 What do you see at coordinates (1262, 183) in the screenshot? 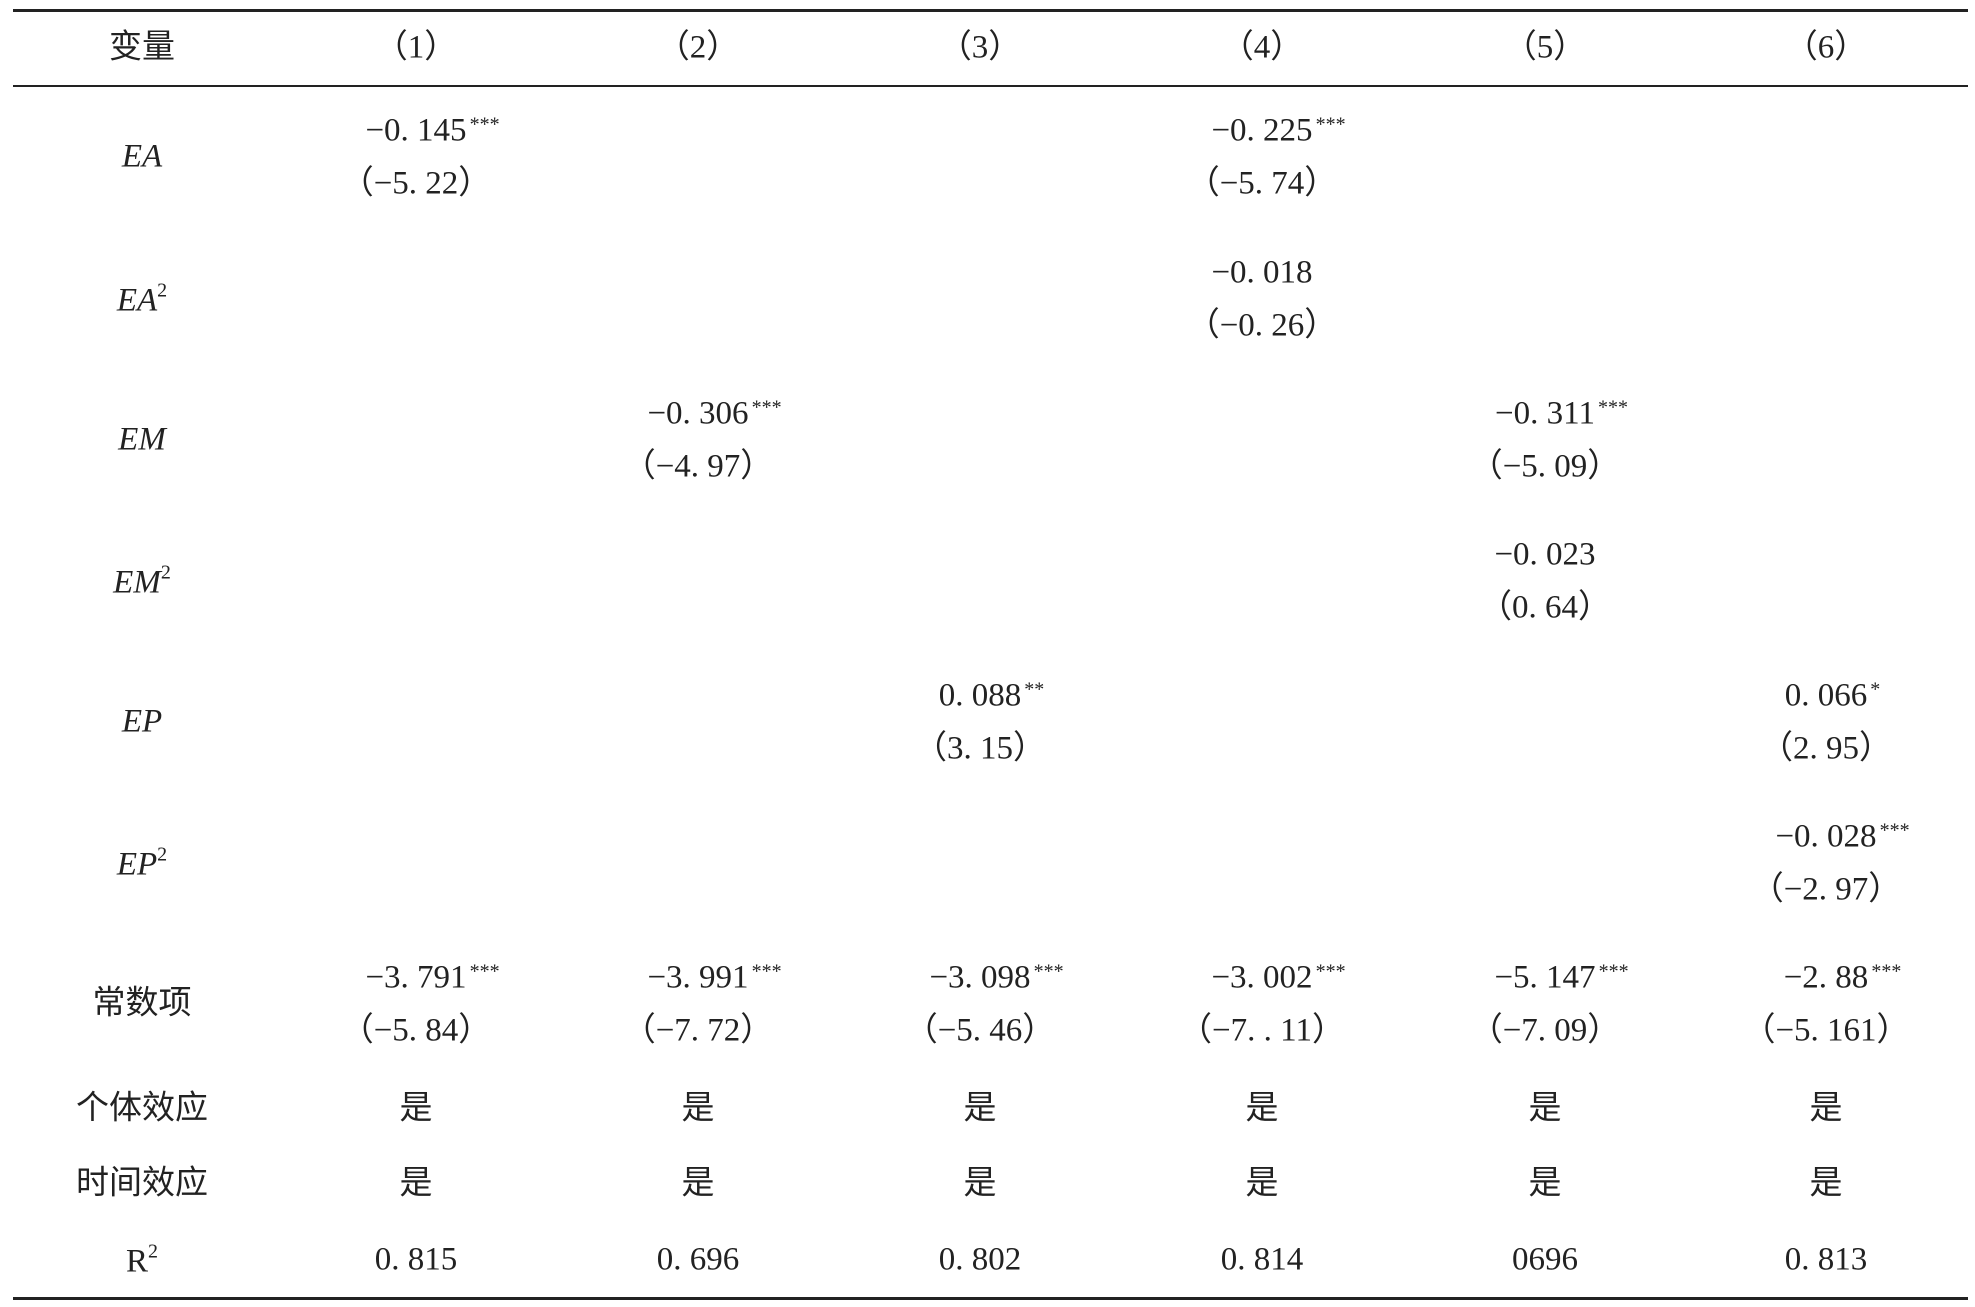
I see `t-statistic: （−5. 74）` at bounding box center [1262, 183].